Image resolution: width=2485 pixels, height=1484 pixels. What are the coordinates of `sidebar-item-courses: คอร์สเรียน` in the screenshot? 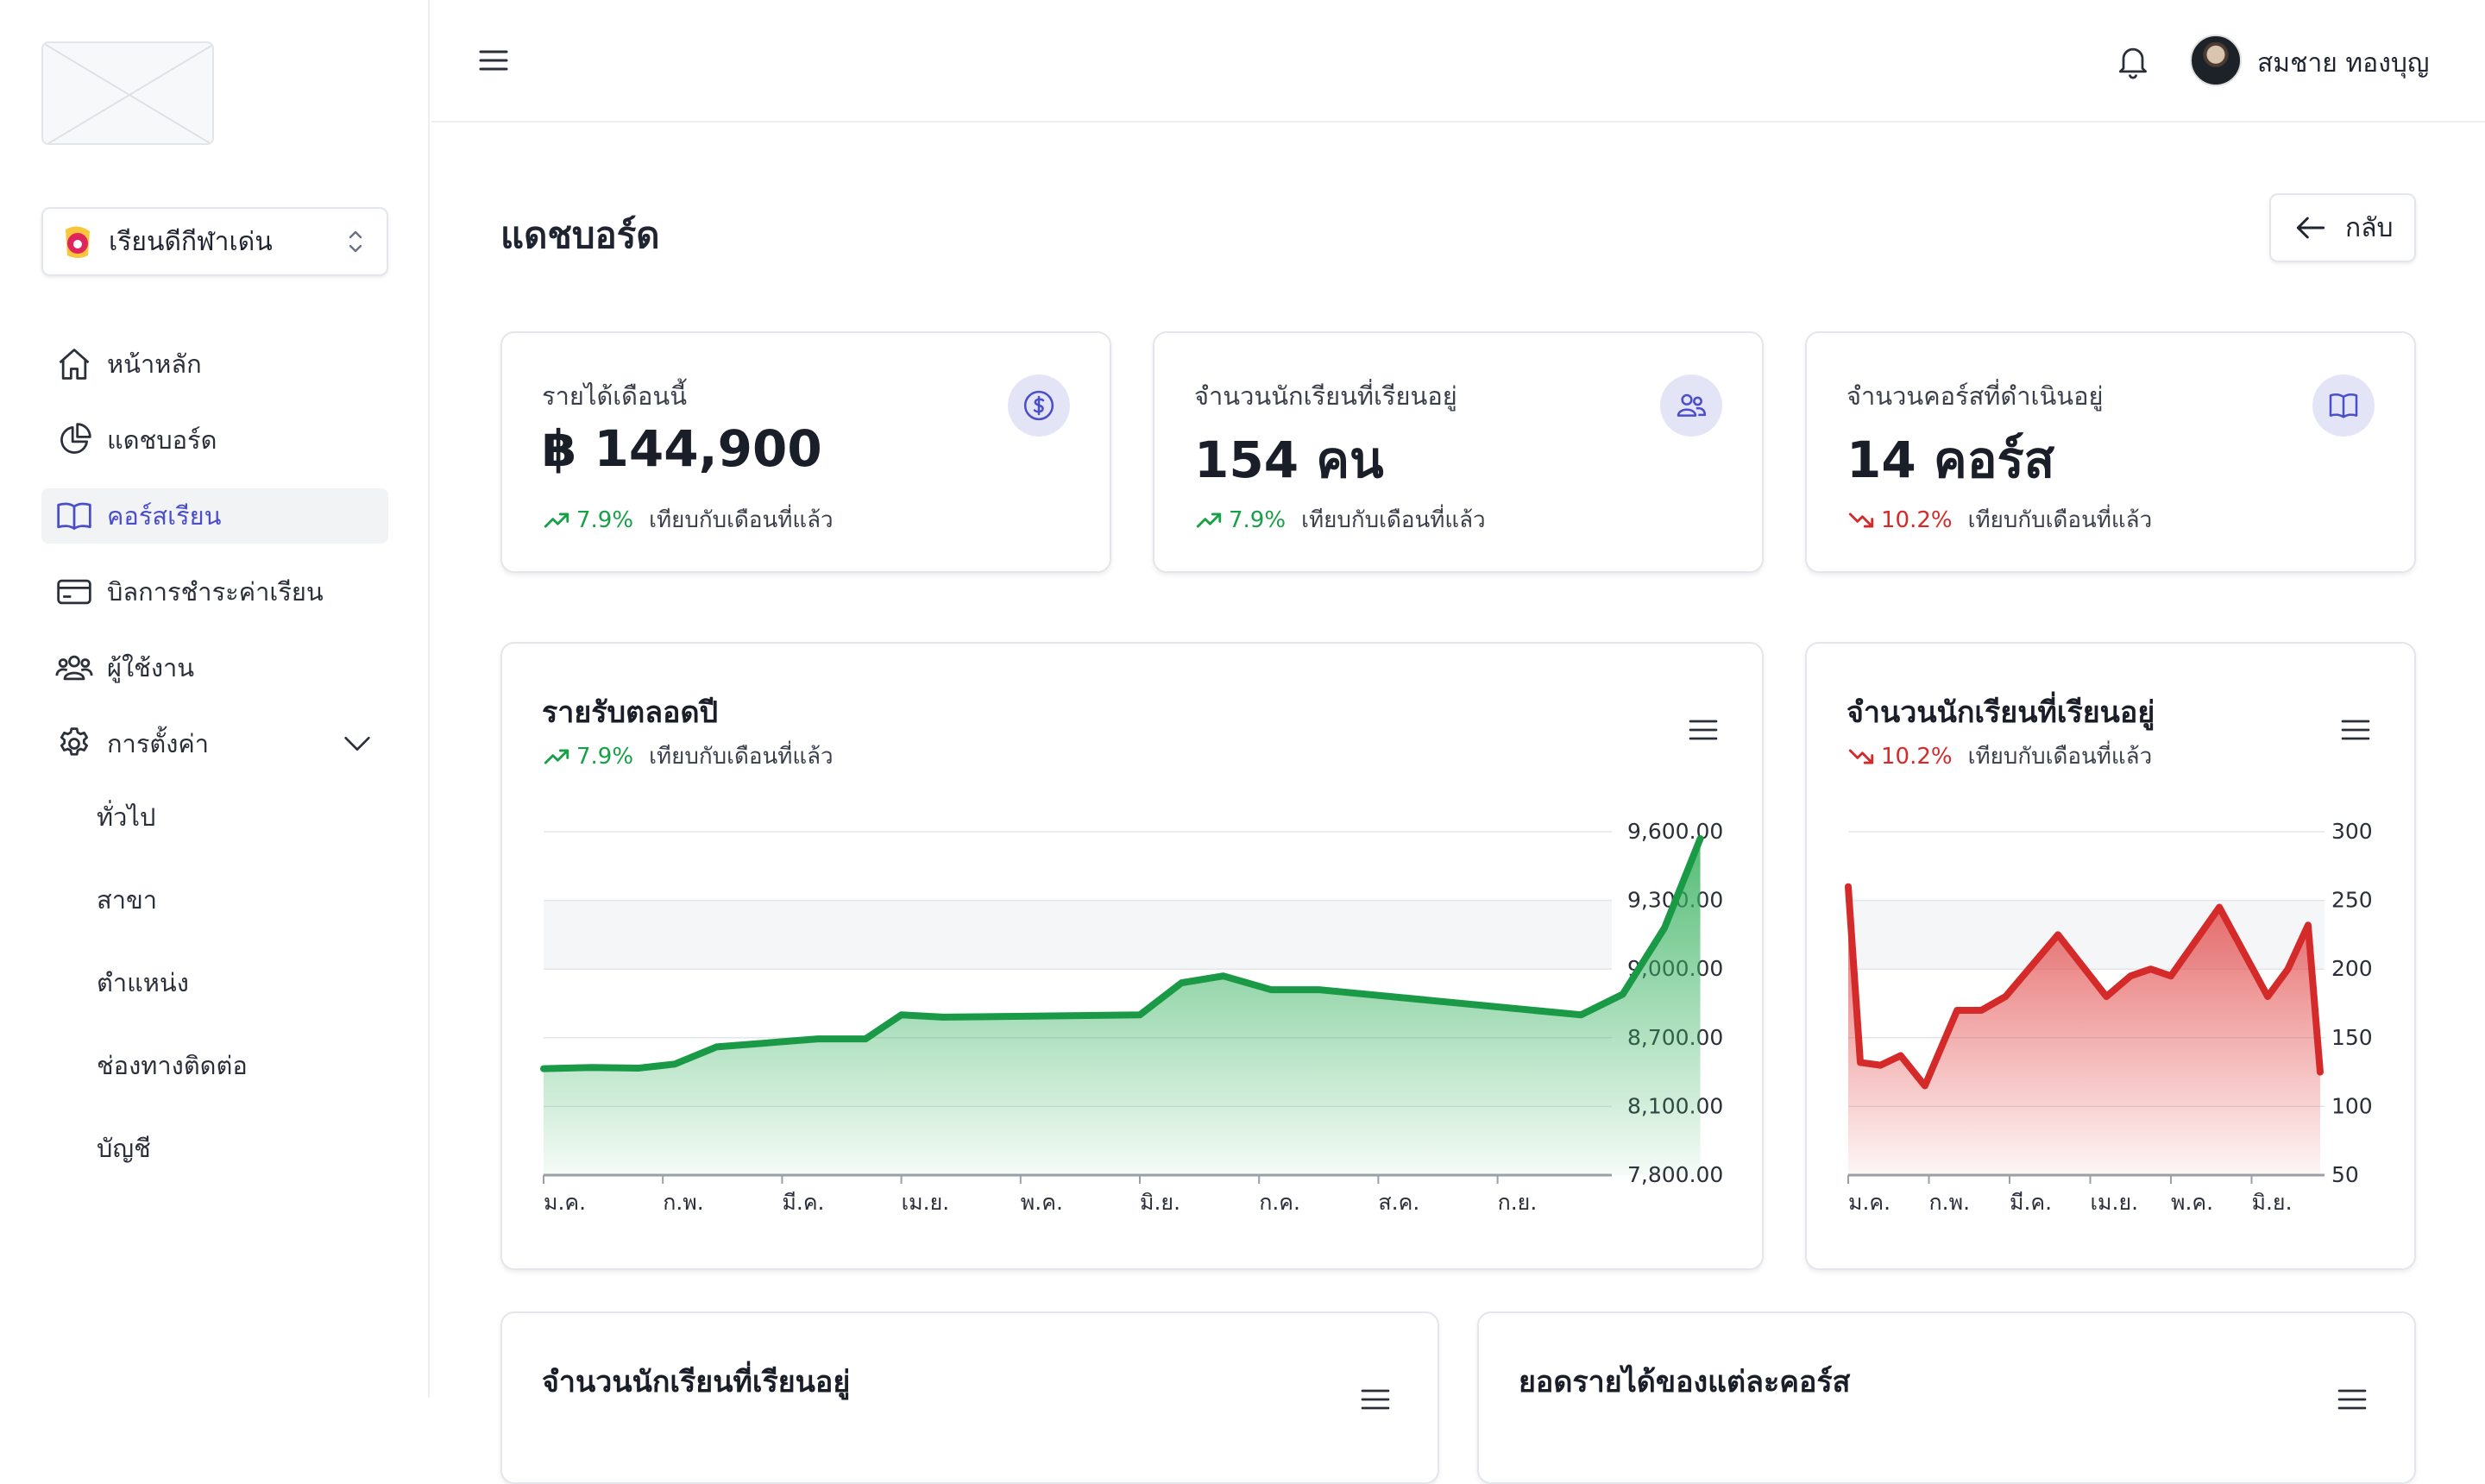 It's located at (214, 516).